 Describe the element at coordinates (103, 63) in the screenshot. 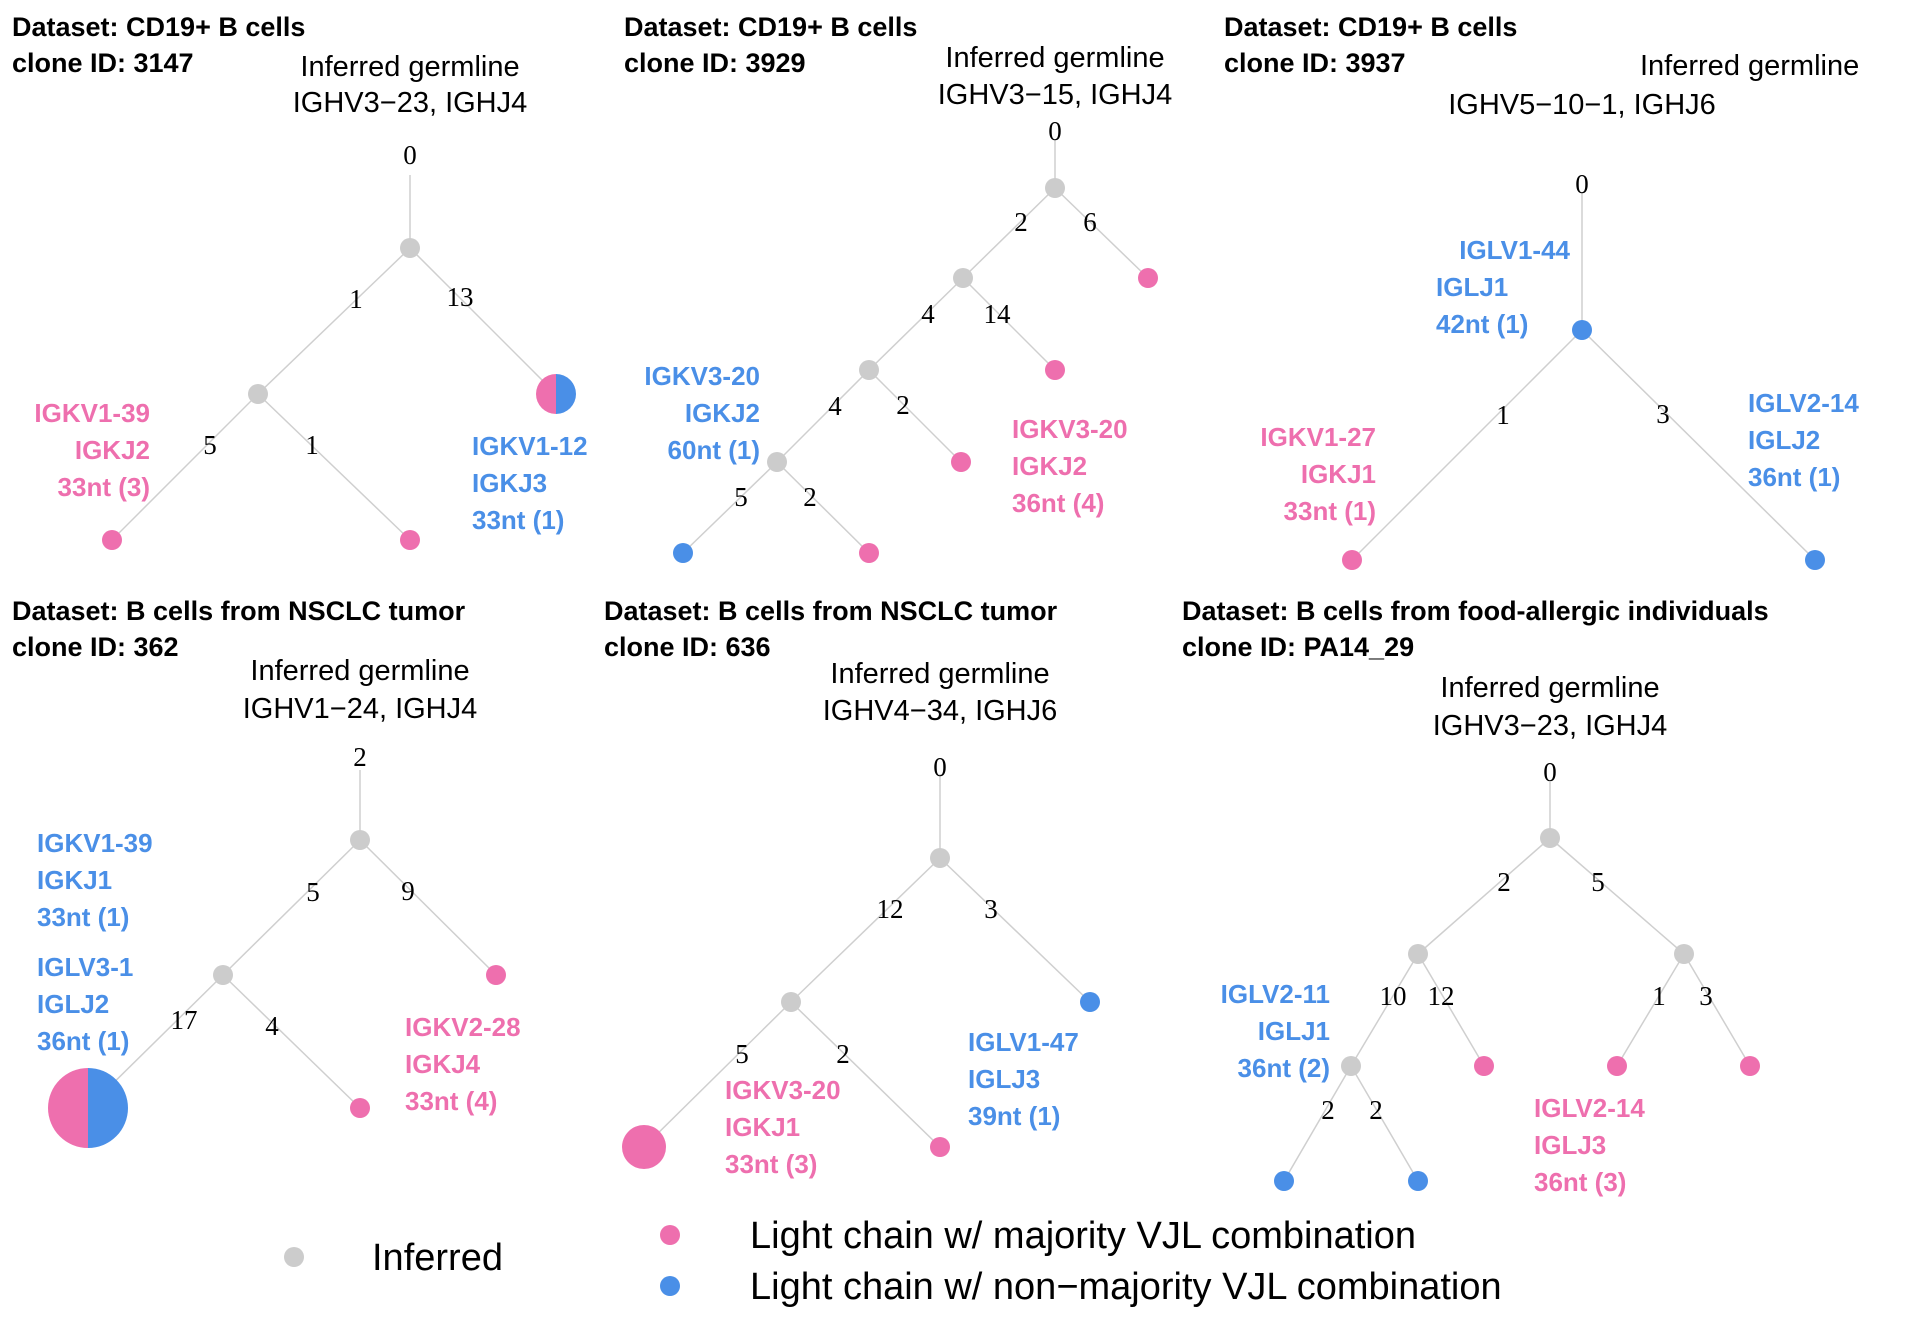

I see `panel-clone-id: clone ID: 3147` at that location.